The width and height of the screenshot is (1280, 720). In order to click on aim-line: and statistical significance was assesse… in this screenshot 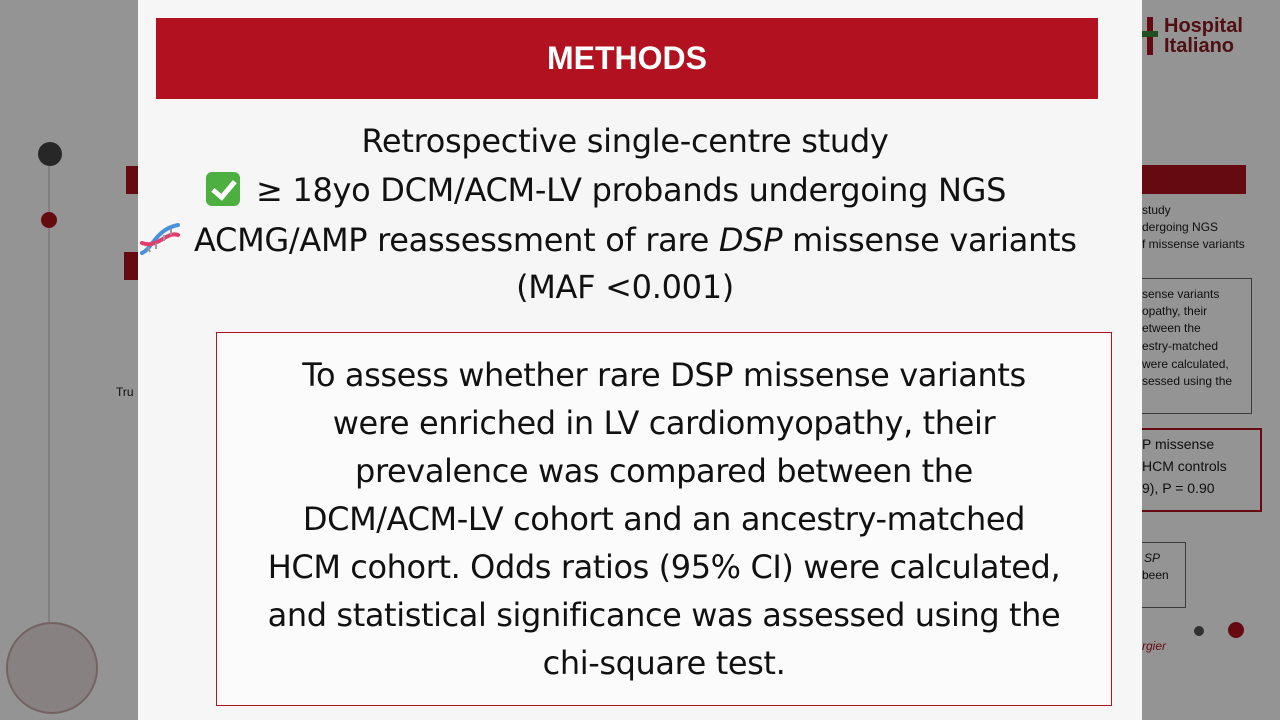, I will do `click(664, 615)`.